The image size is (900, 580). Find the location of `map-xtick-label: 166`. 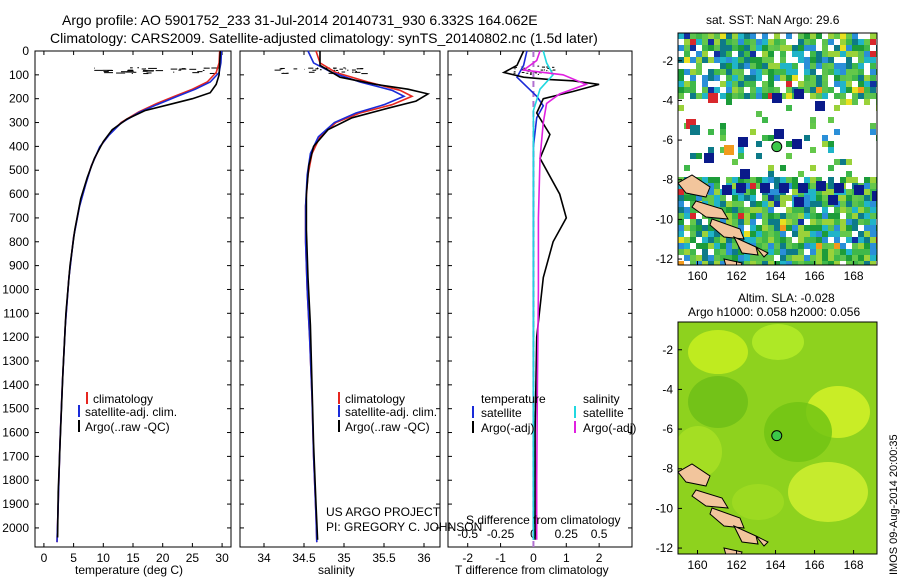

map-xtick-label: 166 is located at coordinates (815, 276).